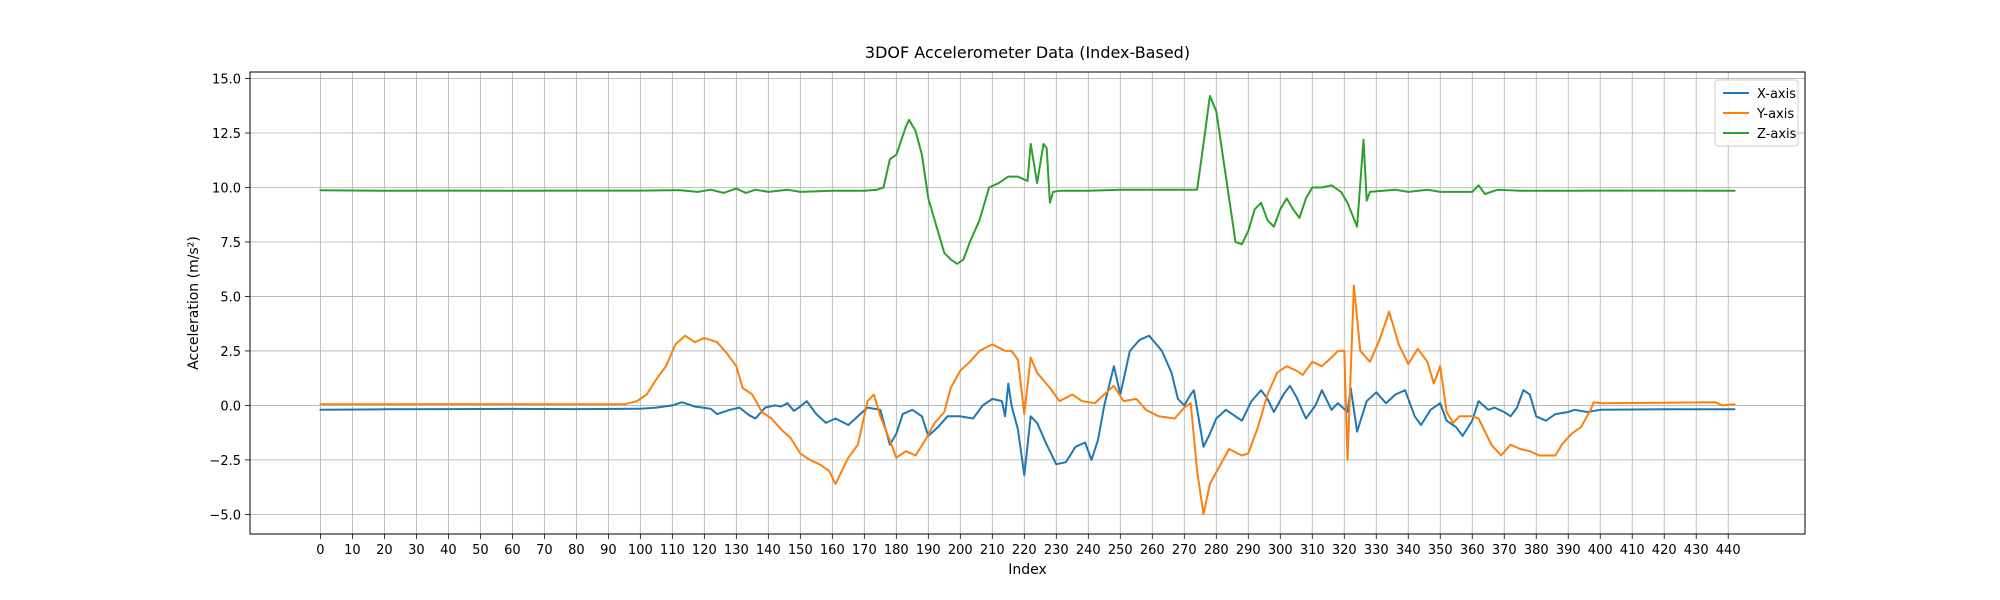 The image size is (2000, 600). What do you see at coordinates (672, 550) in the screenshot?
I see `x-tick-label: 110` at bounding box center [672, 550].